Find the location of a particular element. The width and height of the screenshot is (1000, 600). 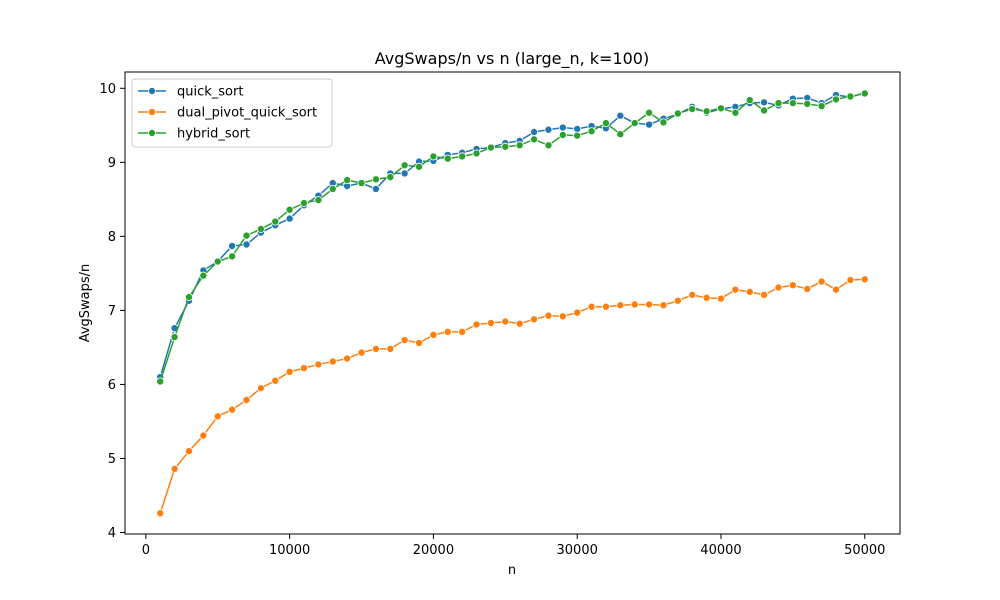

y-tick-label: 8 is located at coordinates (112, 237).